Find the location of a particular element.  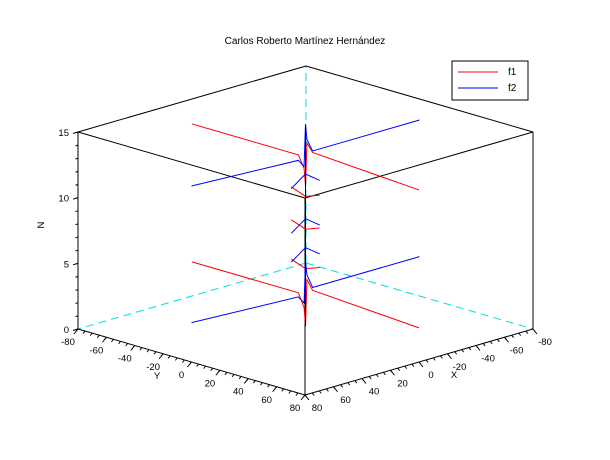

y-tick-label: 60 is located at coordinates (266, 400).